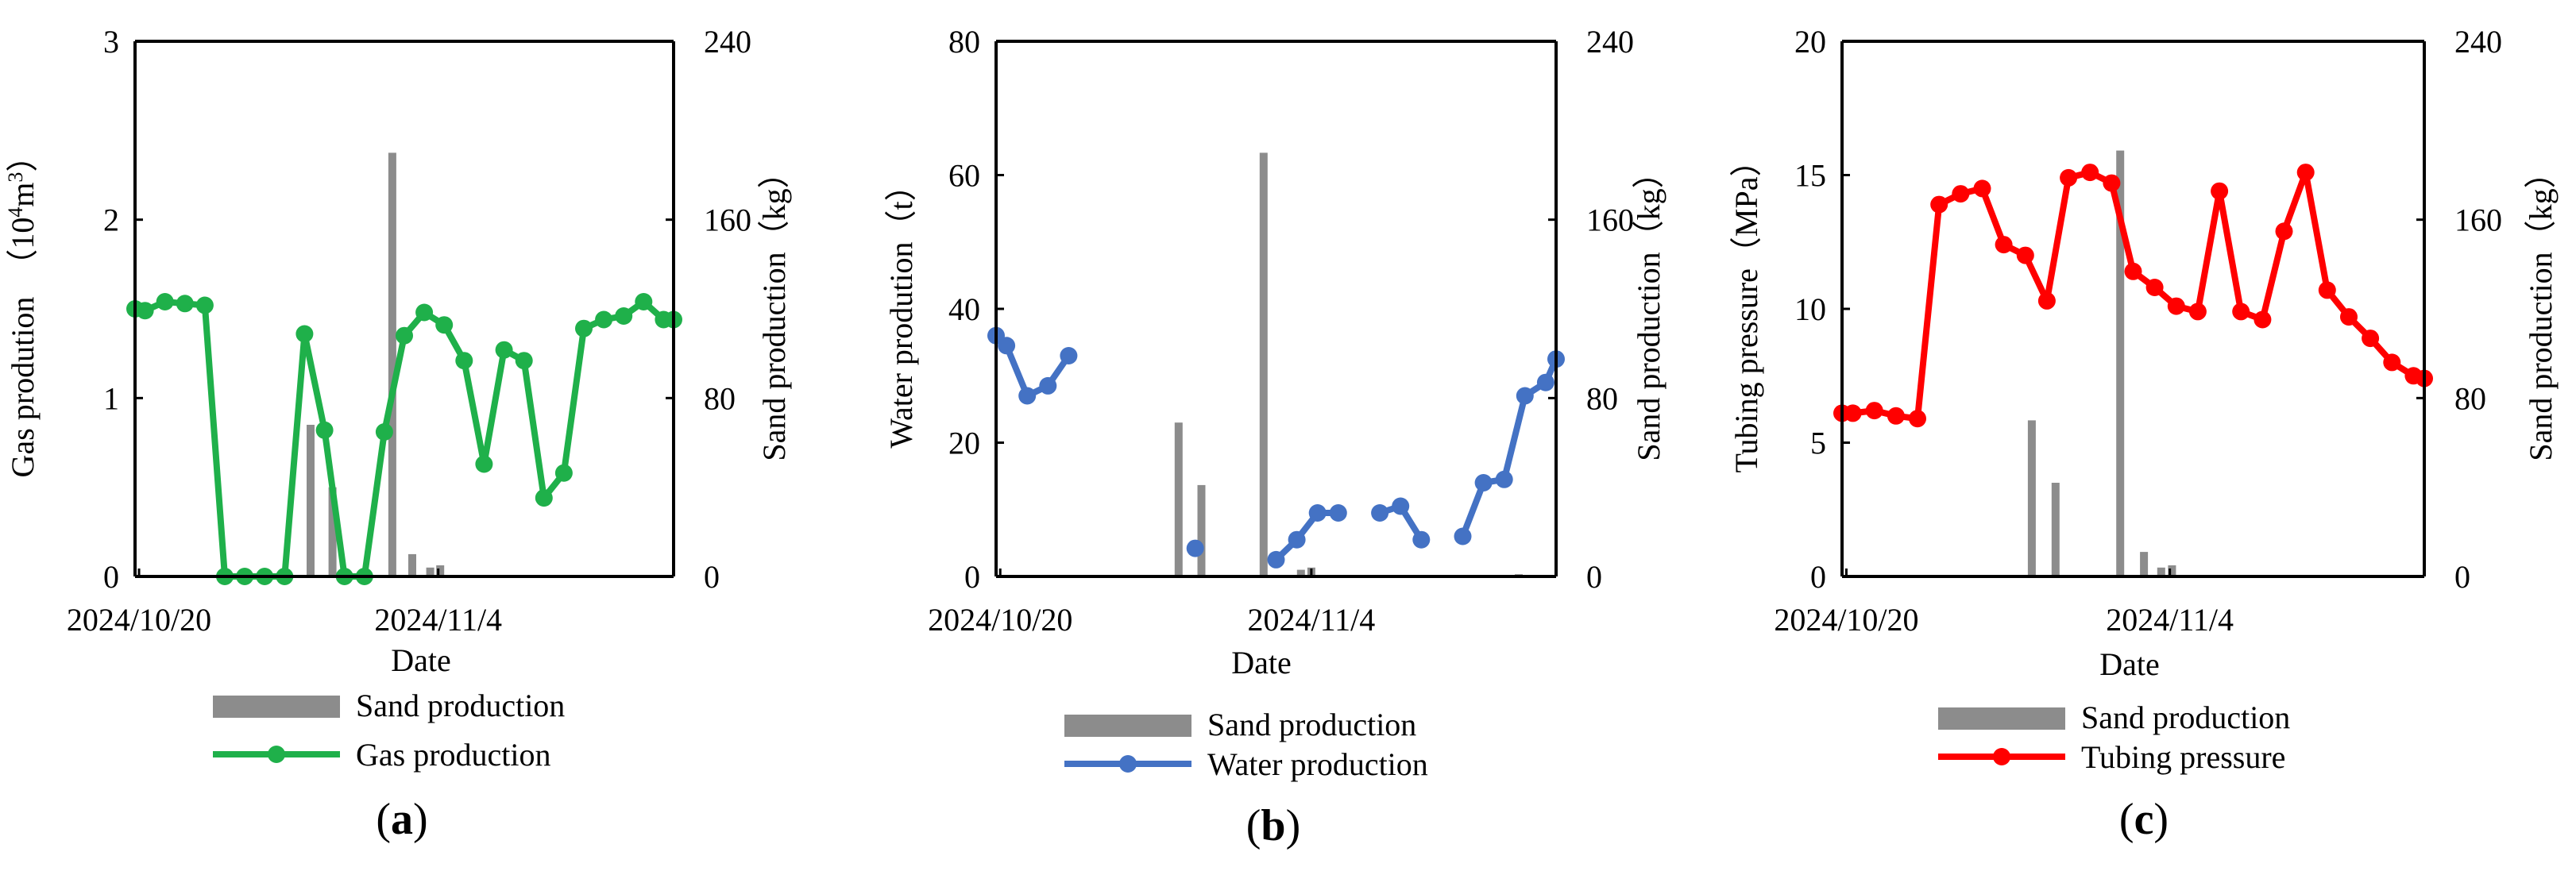 Image resolution: width=2576 pixels, height=875 pixels. What do you see at coordinates (1128, 764) in the screenshot?
I see `legend-line-marker-b` at bounding box center [1128, 764].